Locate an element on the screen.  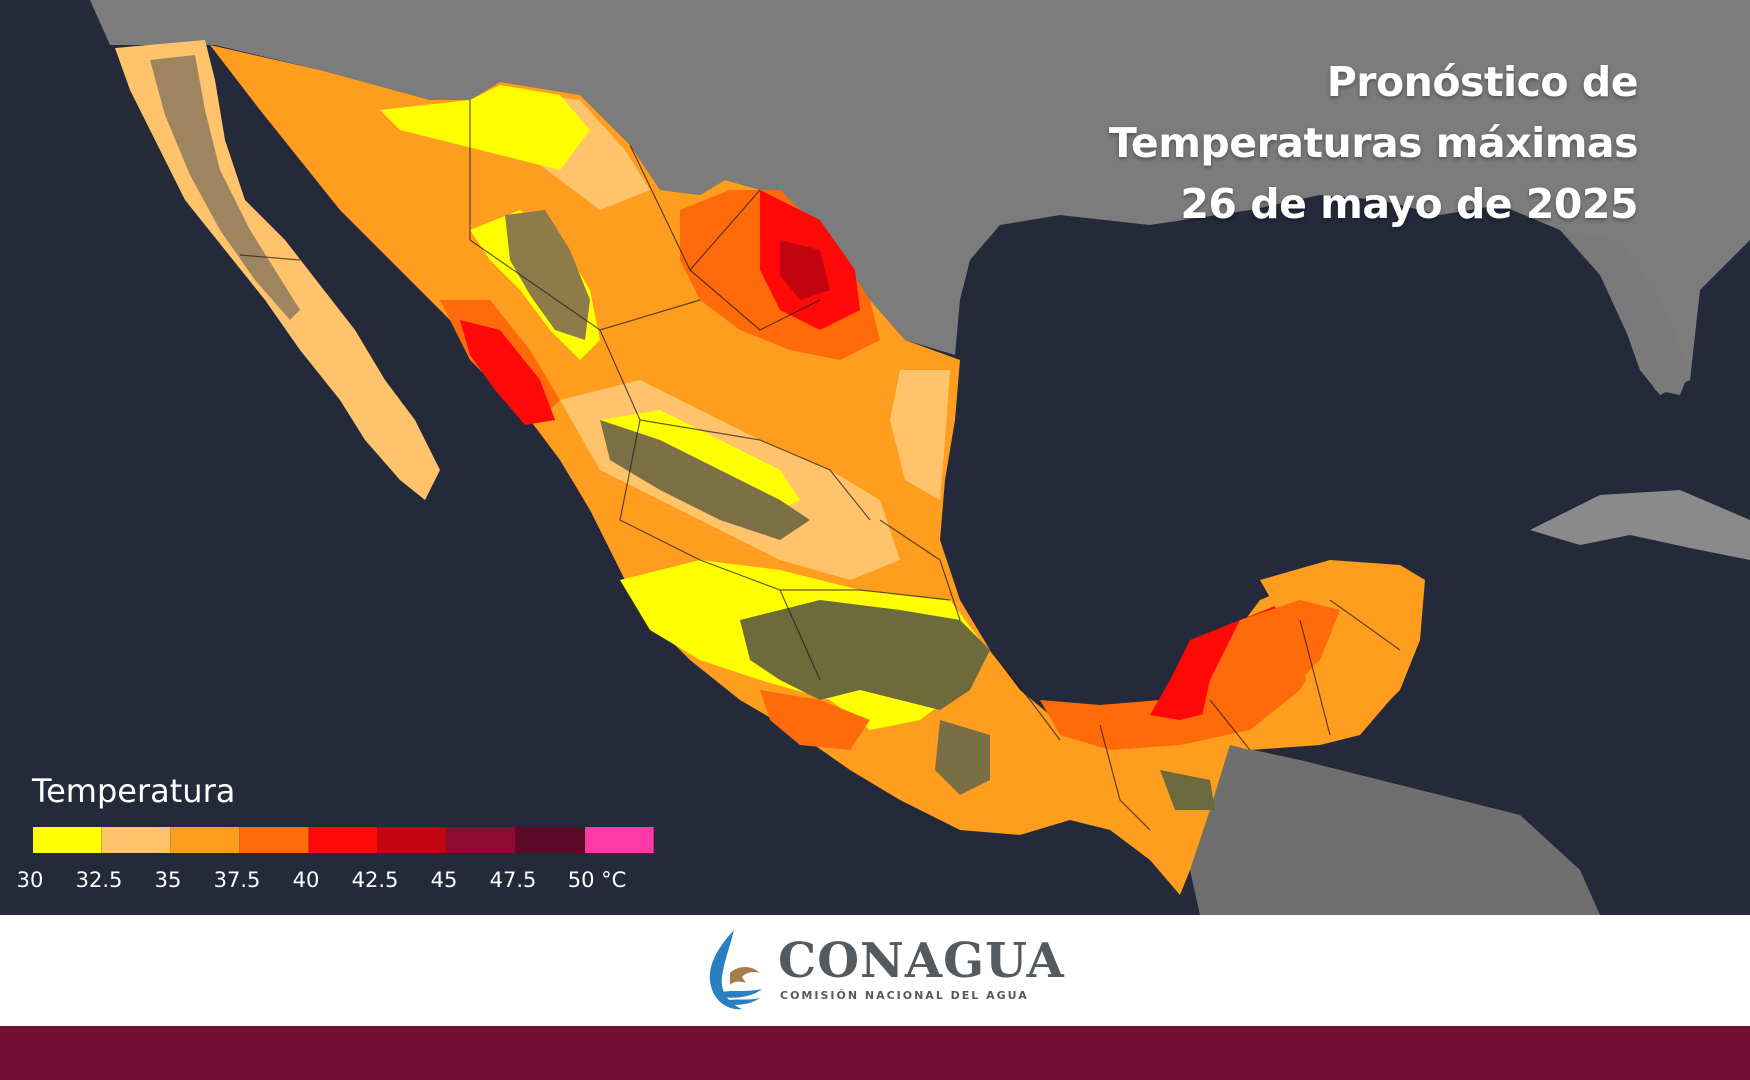
zone-32-5-east is located at coordinates (920, 435).